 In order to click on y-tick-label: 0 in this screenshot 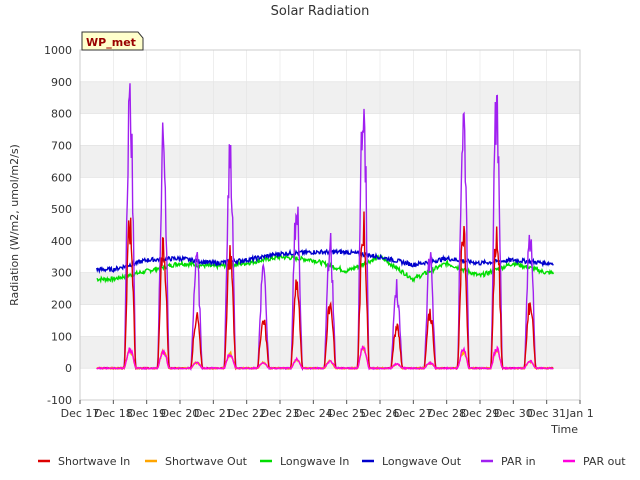, I will do `click(68, 368)`.